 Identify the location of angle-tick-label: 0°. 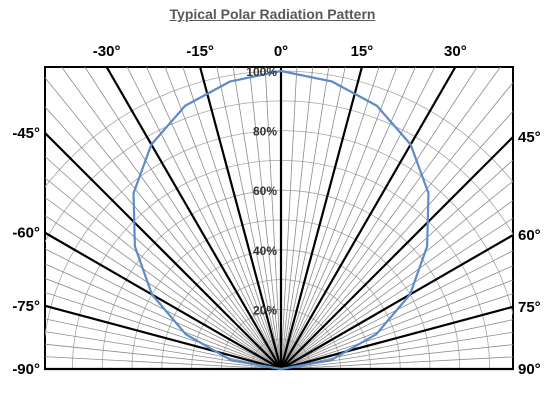
(281, 51).